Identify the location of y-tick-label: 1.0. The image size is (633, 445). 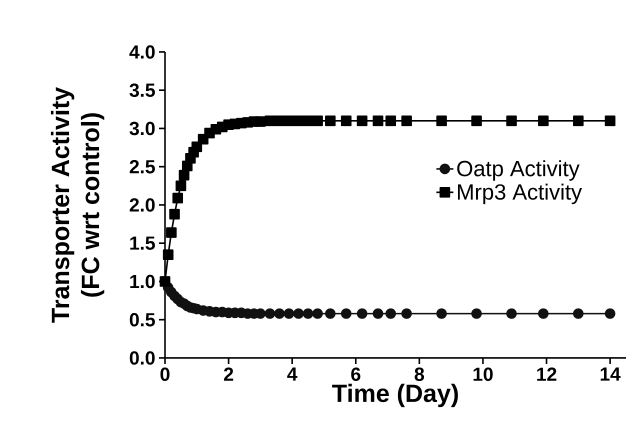
(142, 281).